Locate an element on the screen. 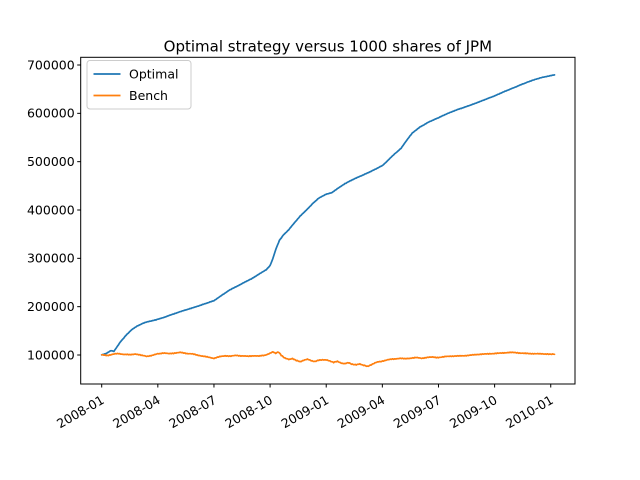  legend-label-bench: Bench is located at coordinates (148, 95).